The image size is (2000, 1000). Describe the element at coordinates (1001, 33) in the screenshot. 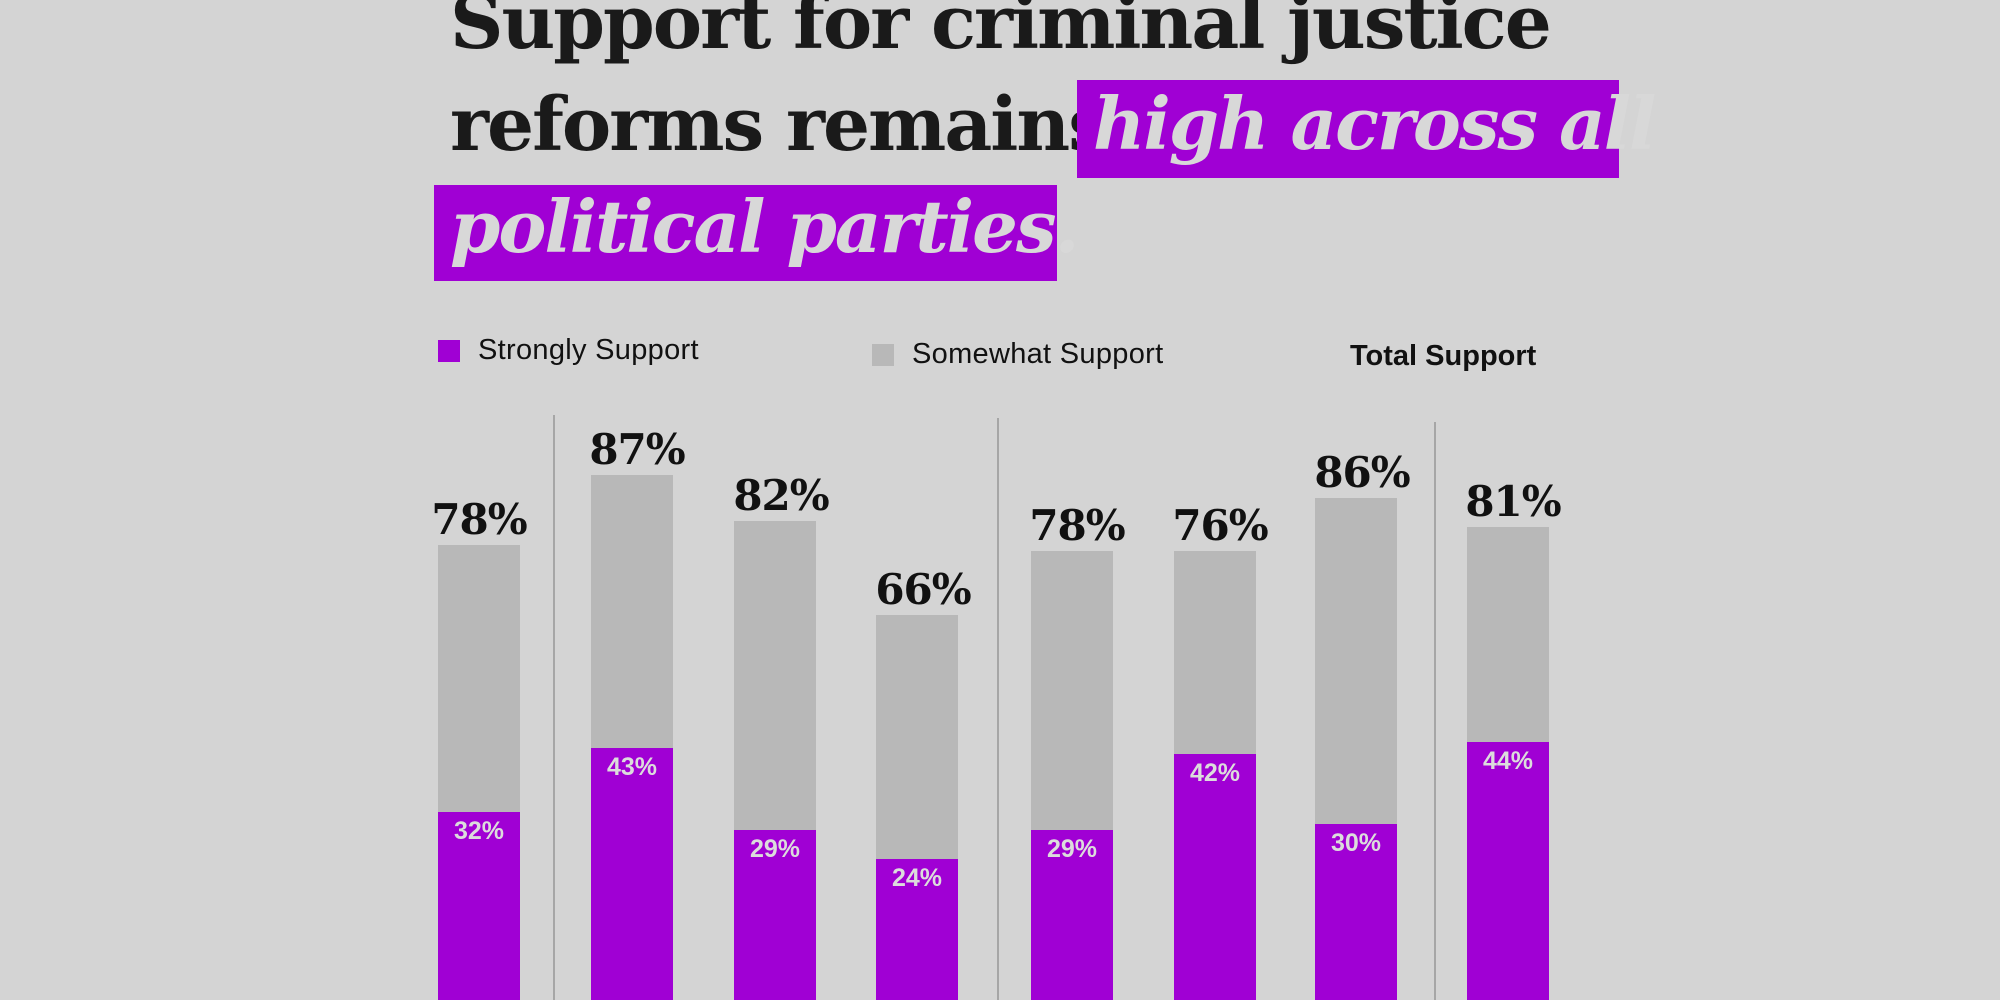

I see `title-line-1: Support for criminal justice` at that location.